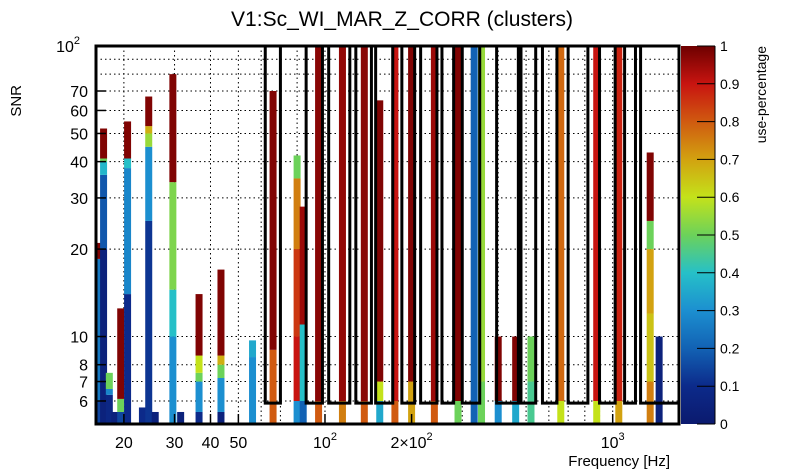 This screenshot has width=805, height=472. I want to click on colorbar-tick-label: 0.8, so click(730, 122).